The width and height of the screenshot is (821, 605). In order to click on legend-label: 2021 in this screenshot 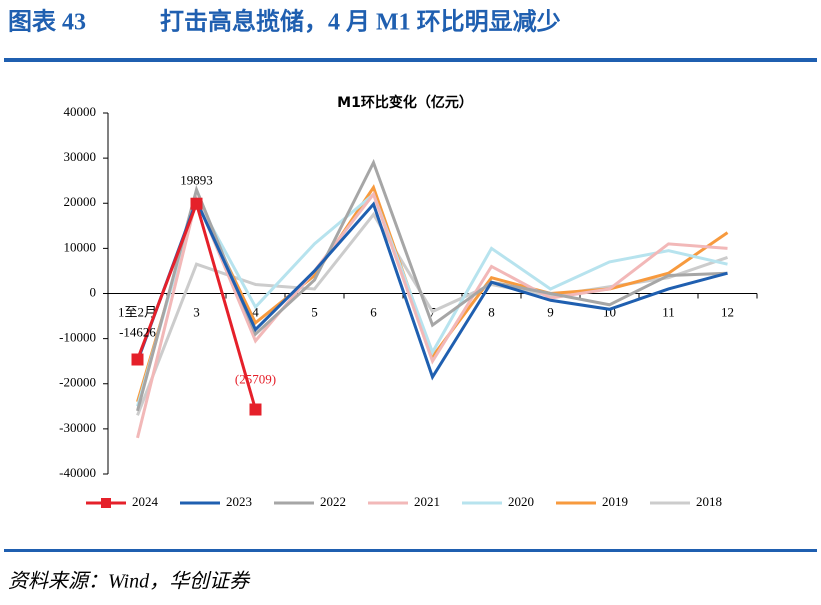, I will do `click(427, 501)`.